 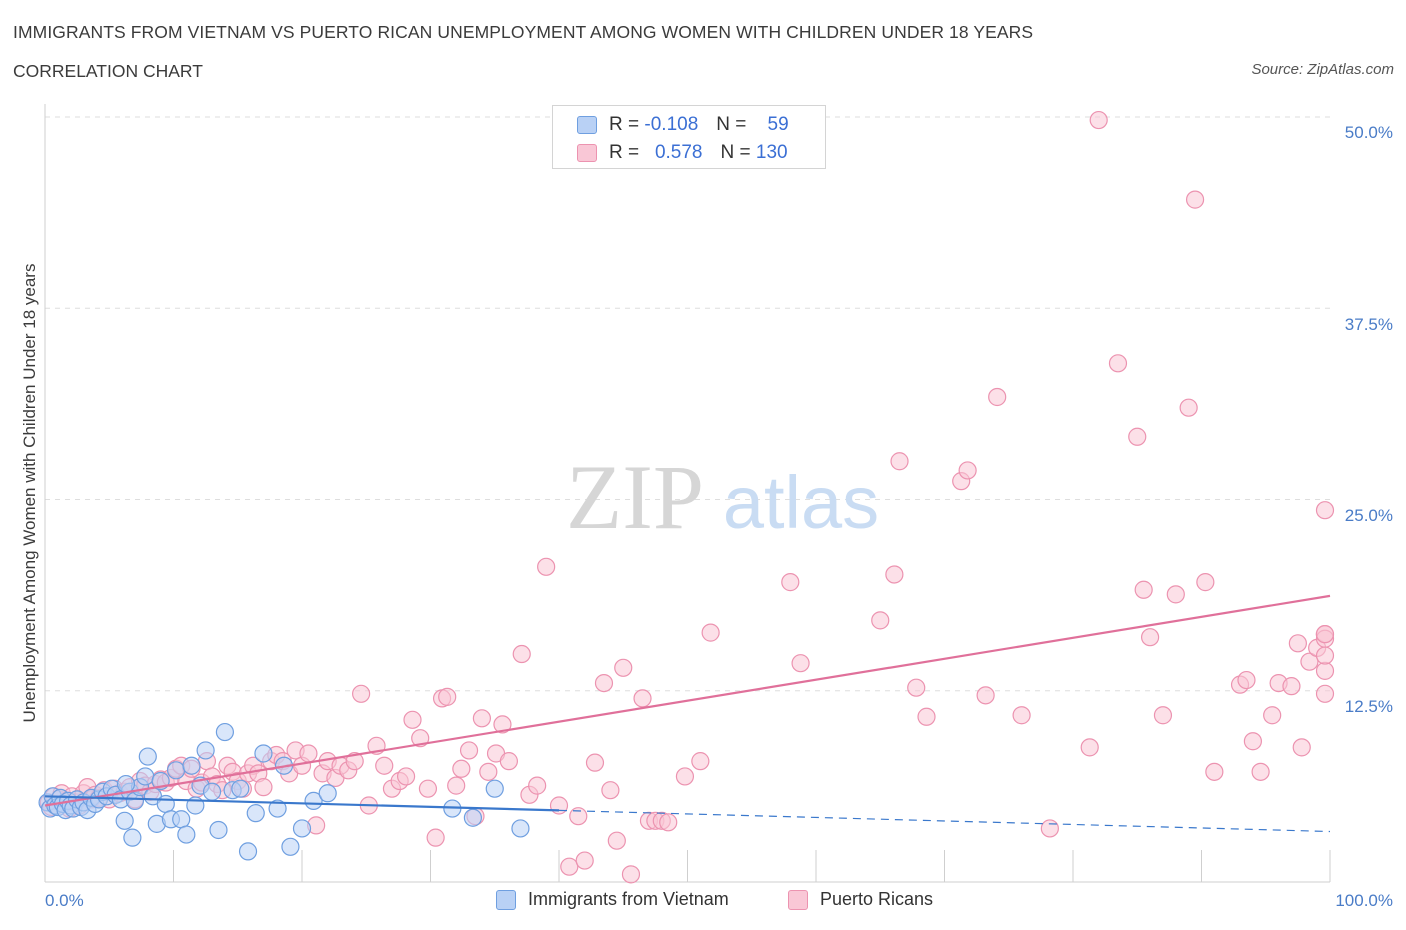 I want to click on y-tick-label: 37.5%, so click(x=1368, y=324).